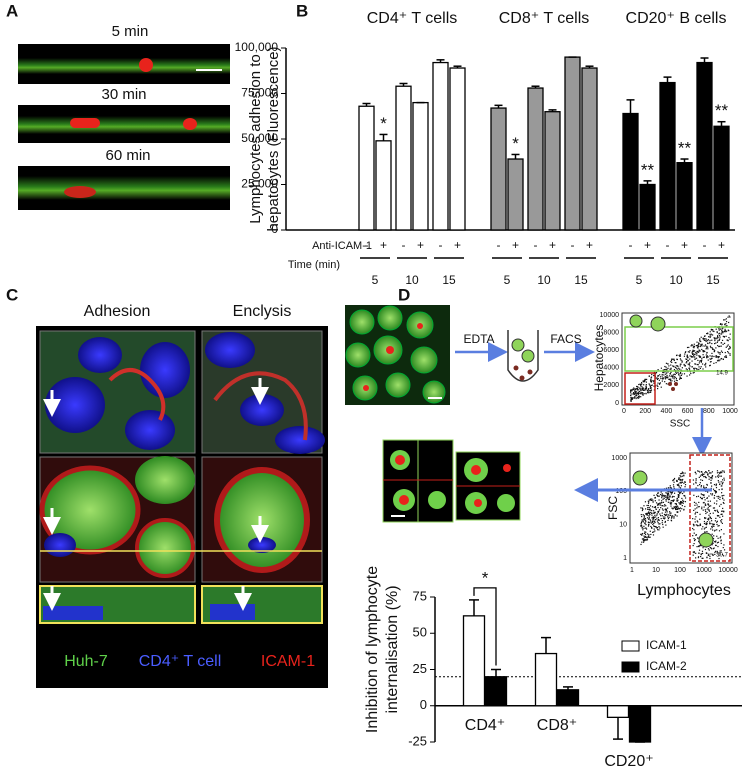 The height and width of the screenshot is (780, 747). I want to click on facs-ticks: 10000 8000 6000 4000 2000 00 200 400 600 800 1000, so click(669, 363).